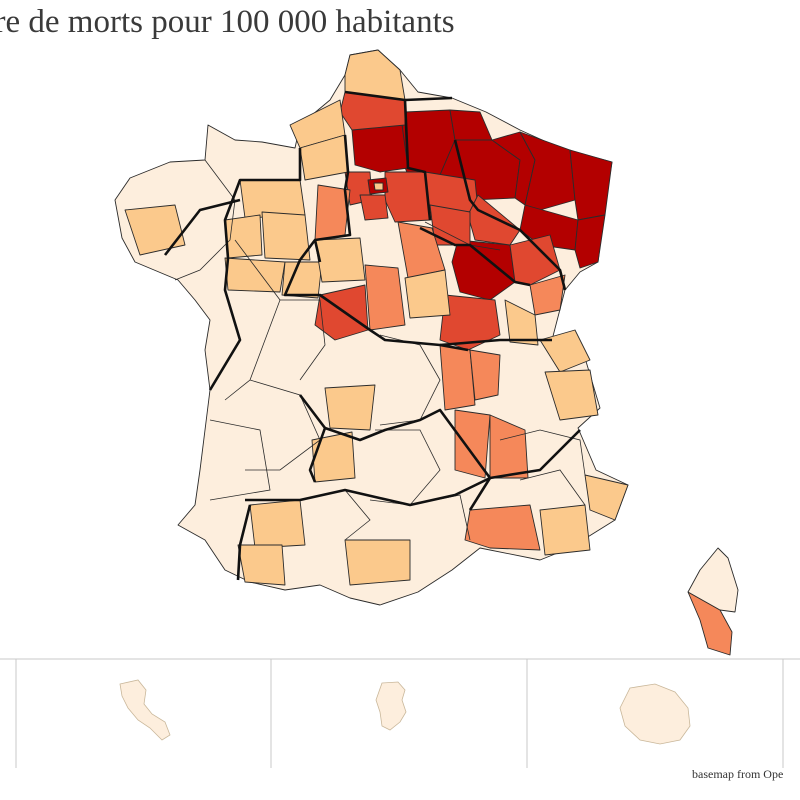 The height and width of the screenshot is (800, 800). Describe the element at coordinates (286, 236) in the screenshot. I see `dept-sarthe` at that location.